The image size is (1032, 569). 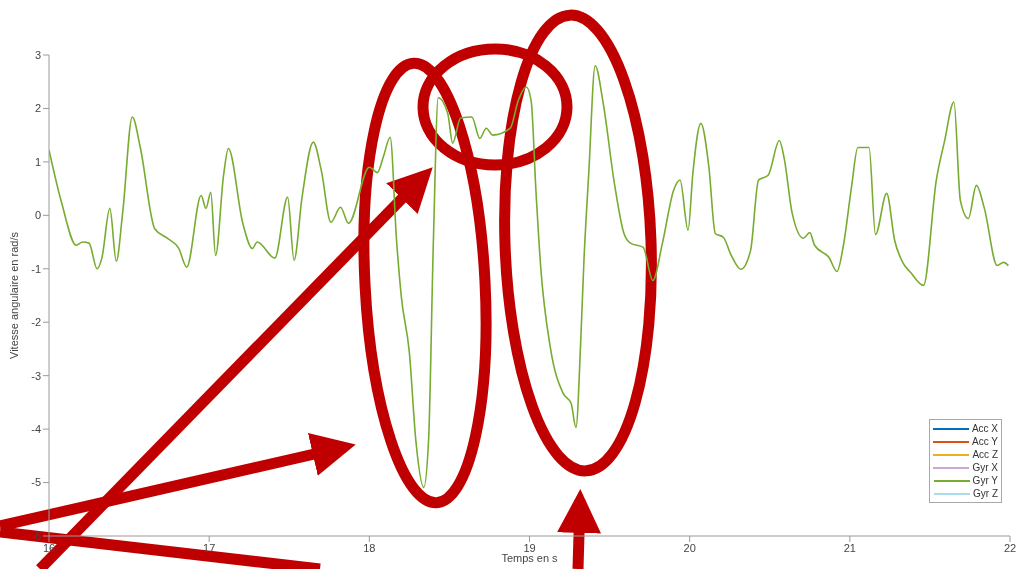 I want to click on x-axis-title: Temps en s, so click(x=530, y=558).